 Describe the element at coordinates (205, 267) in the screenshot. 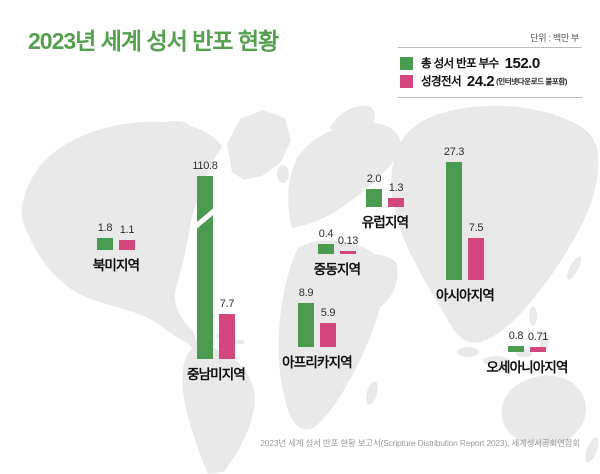

I see `total-bar-latin-america` at that location.